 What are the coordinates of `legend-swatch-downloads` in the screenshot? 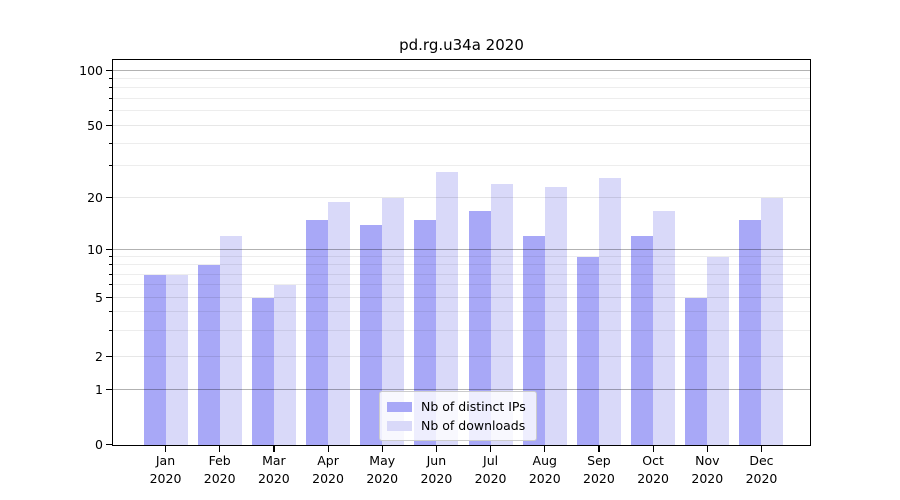 It's located at (399, 425).